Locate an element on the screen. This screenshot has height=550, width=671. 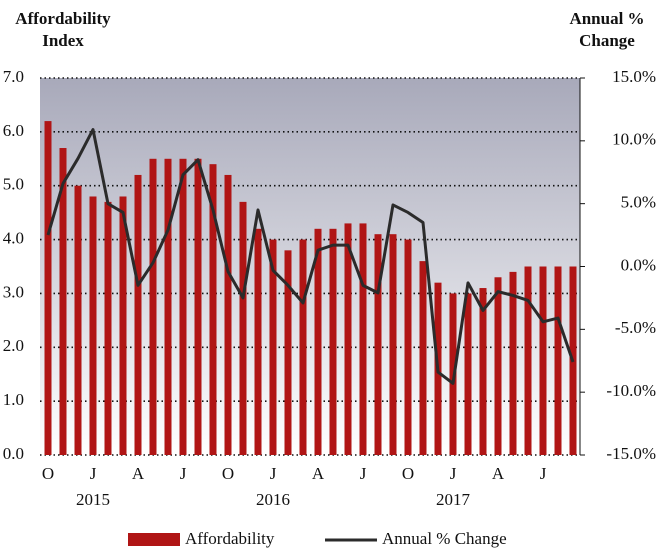
y-tick-label: 4.0 is located at coordinates (13, 237).